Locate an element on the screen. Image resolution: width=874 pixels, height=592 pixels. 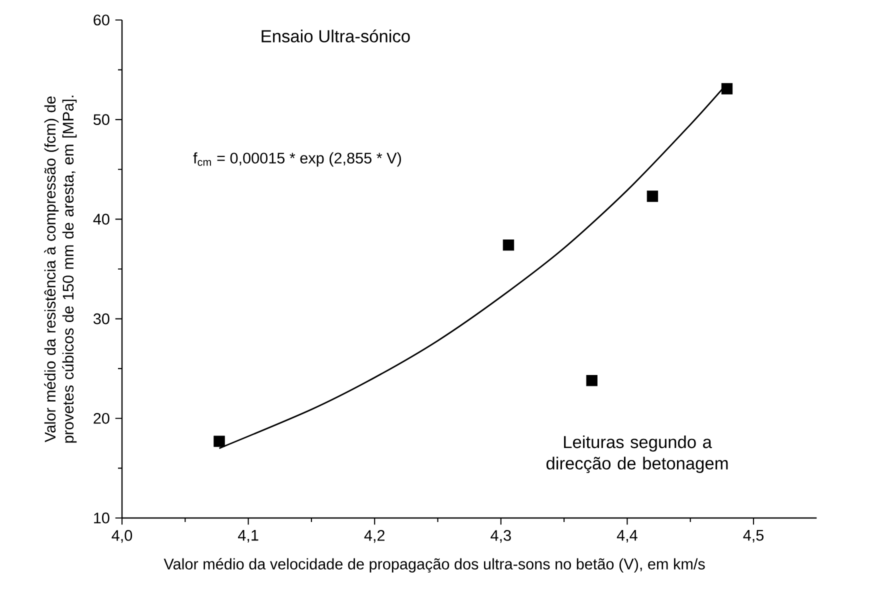
y-tick-label: 30 is located at coordinates (101, 318).